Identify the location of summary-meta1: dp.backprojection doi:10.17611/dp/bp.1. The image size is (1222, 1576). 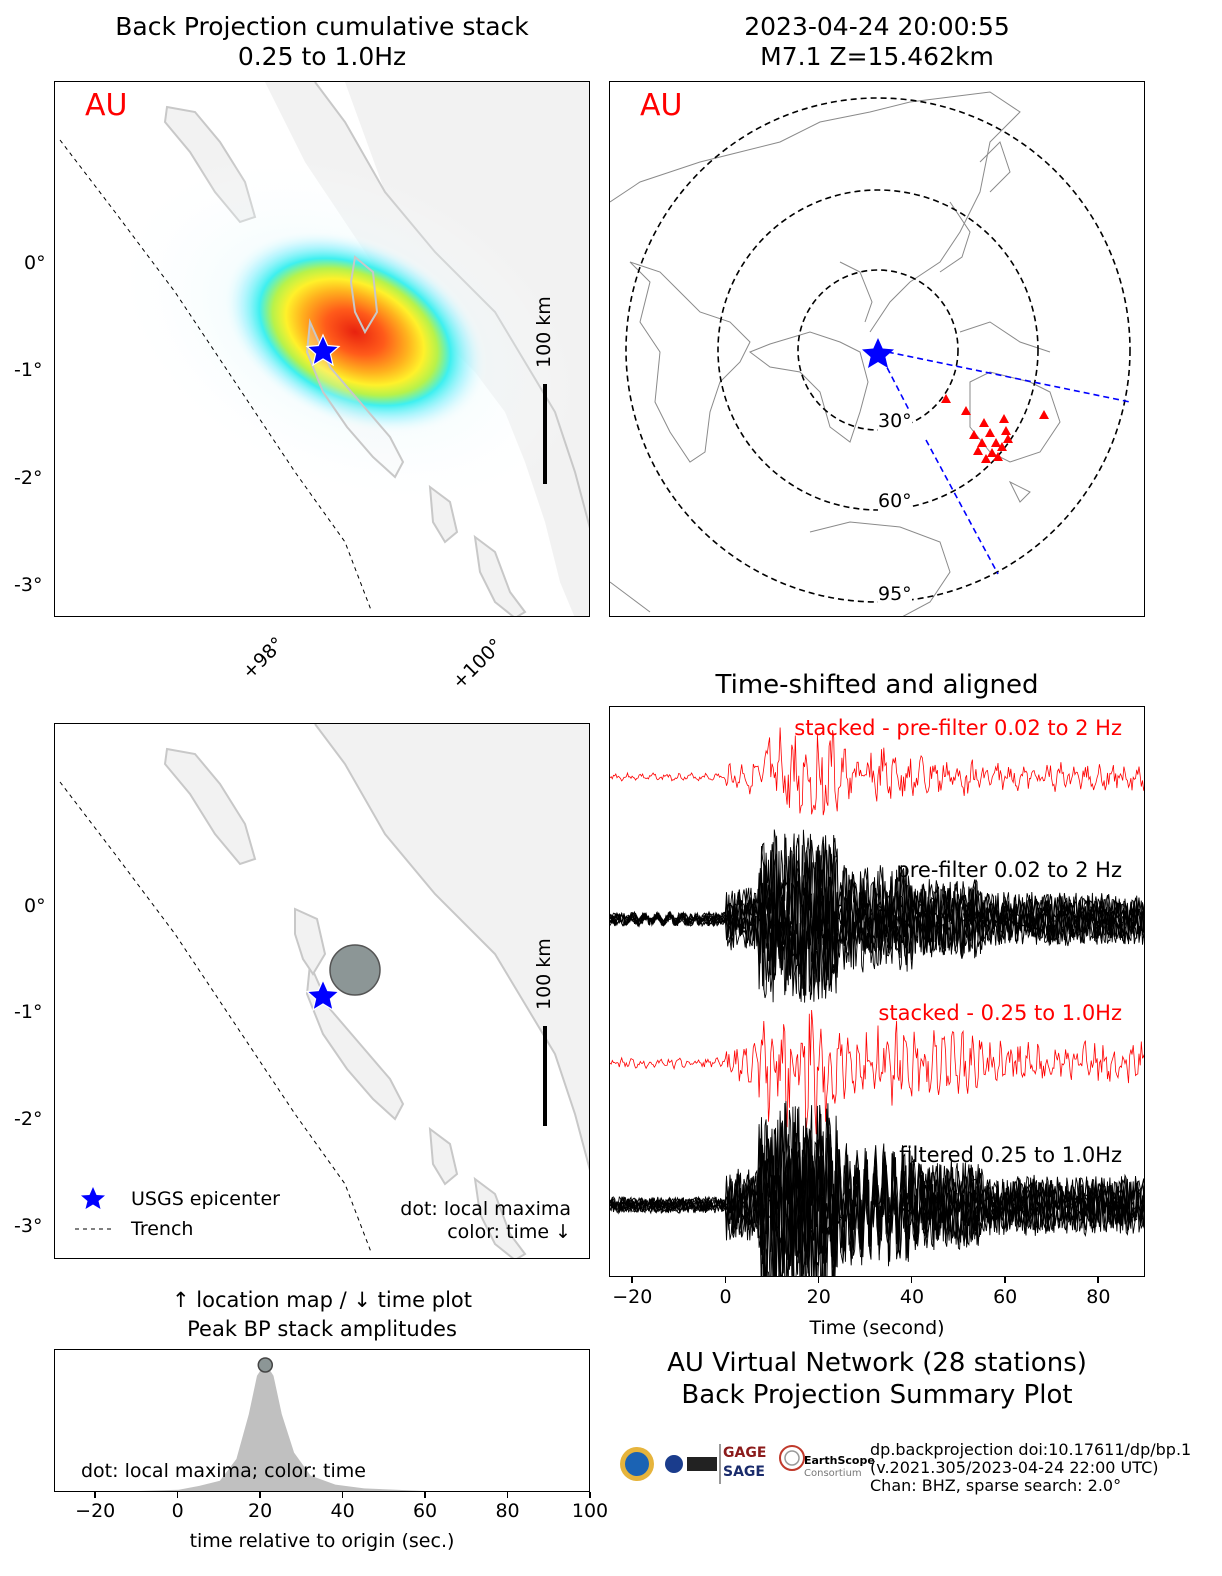
(1031, 1449).